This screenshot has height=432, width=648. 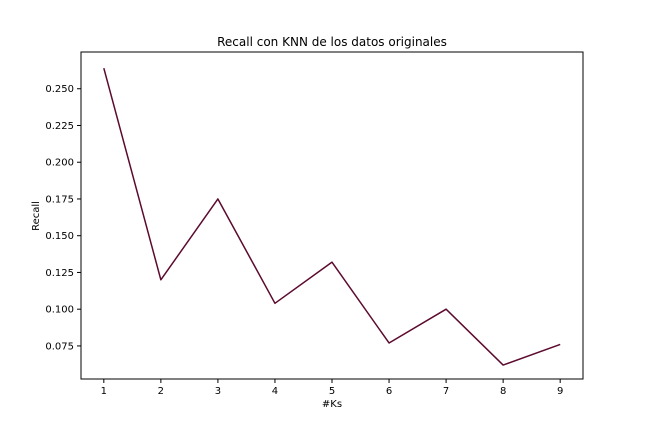 I want to click on y-tick-label: 0.250, so click(x=59, y=89).